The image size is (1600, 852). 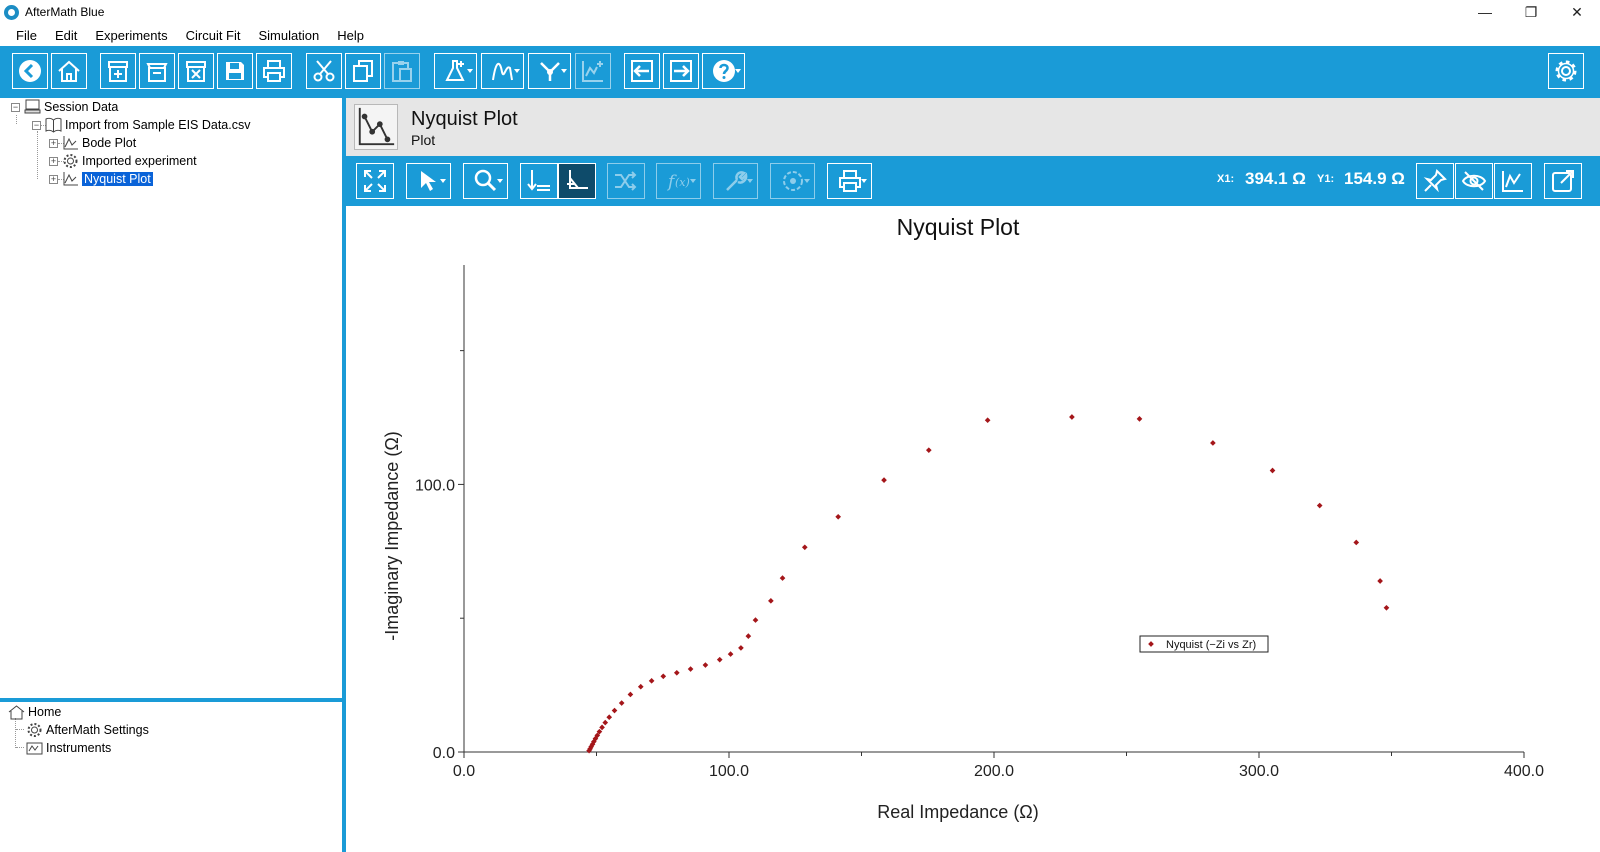 I want to click on chart-legend: Nyquist (−Zi vs Zr), so click(x=1204, y=644).